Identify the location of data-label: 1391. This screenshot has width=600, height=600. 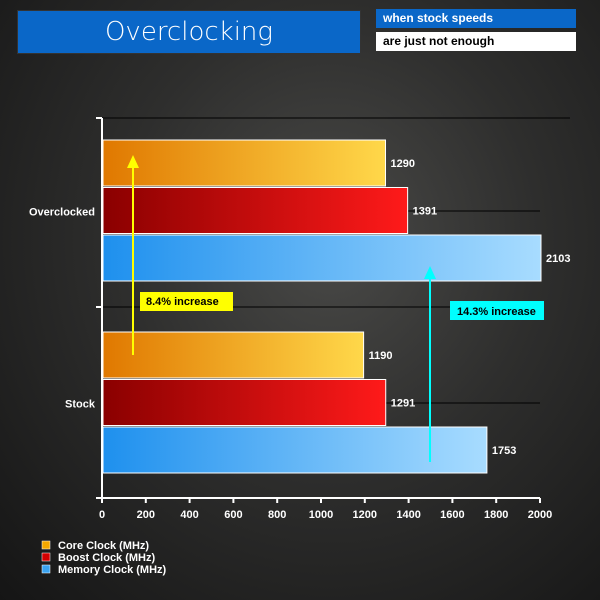
(425, 212).